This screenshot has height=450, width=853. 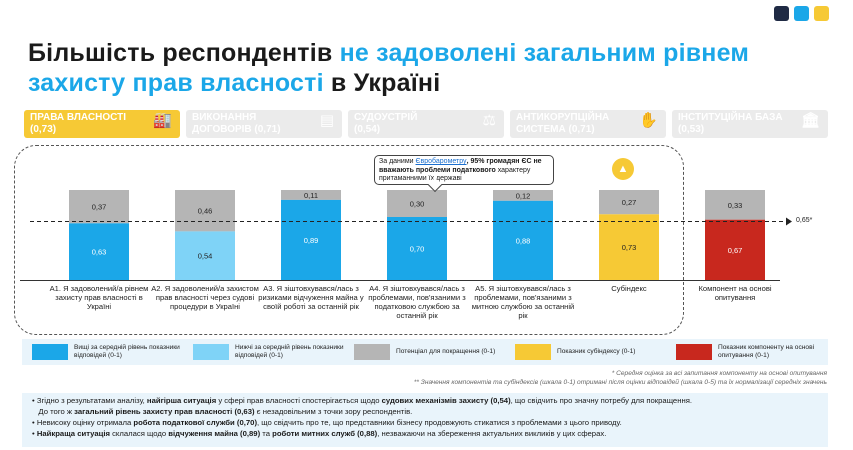 I want to click on value-label: 0,89, so click(x=311, y=240).